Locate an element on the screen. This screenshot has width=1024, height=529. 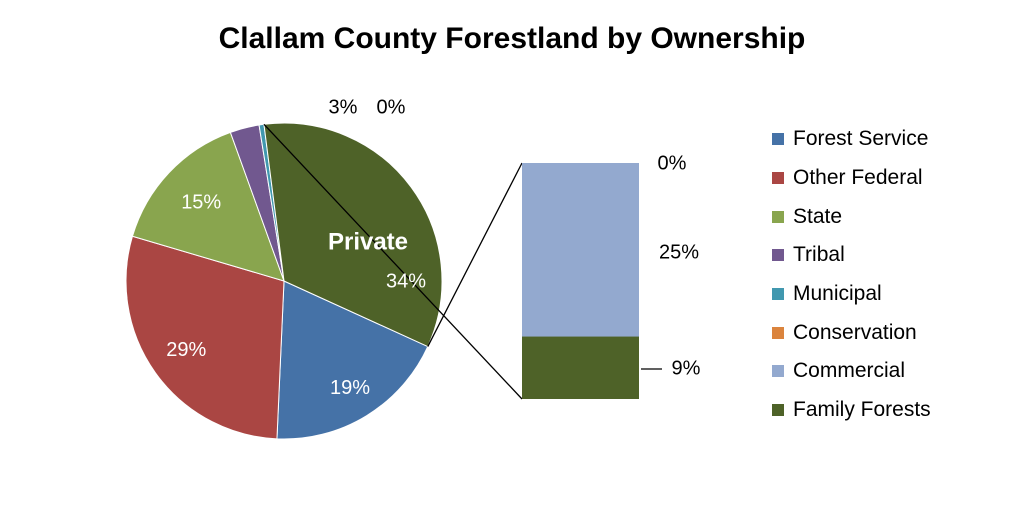
data-label-other-federal: 29% is located at coordinates (186, 350).